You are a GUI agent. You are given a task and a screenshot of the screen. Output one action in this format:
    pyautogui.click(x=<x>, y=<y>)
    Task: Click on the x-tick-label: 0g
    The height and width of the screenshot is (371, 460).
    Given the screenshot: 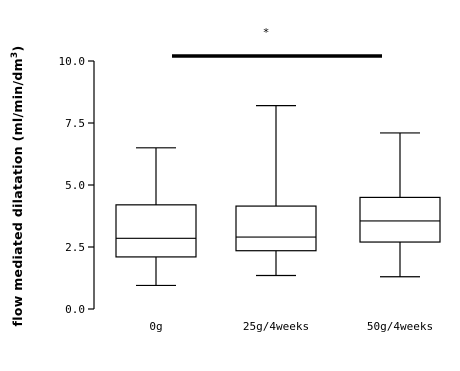 What is the action you would take?
    pyautogui.click(x=155, y=326)
    